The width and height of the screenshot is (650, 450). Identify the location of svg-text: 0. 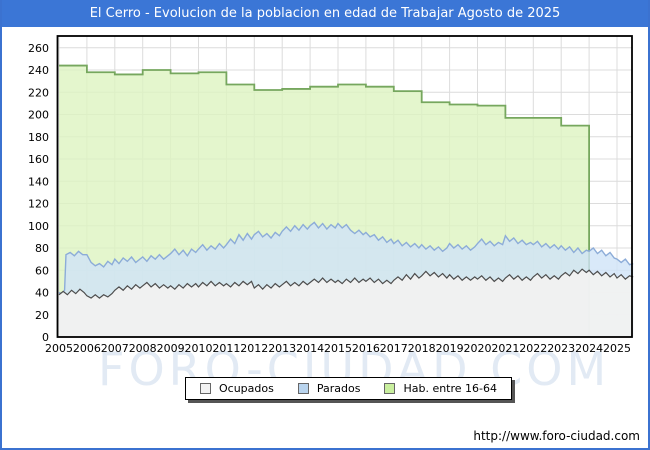
(45, 337).